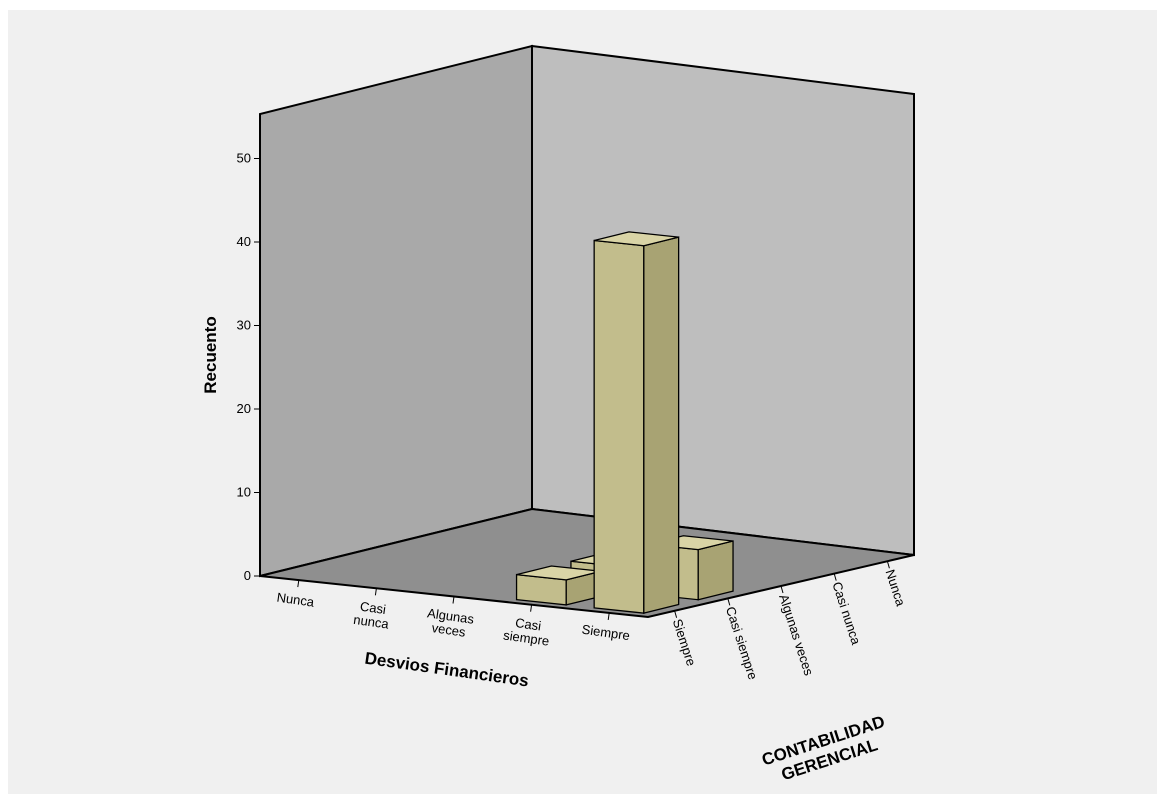  What do you see at coordinates (210, 354) in the screenshot?
I see `y-axis-title: Recuento` at bounding box center [210, 354].